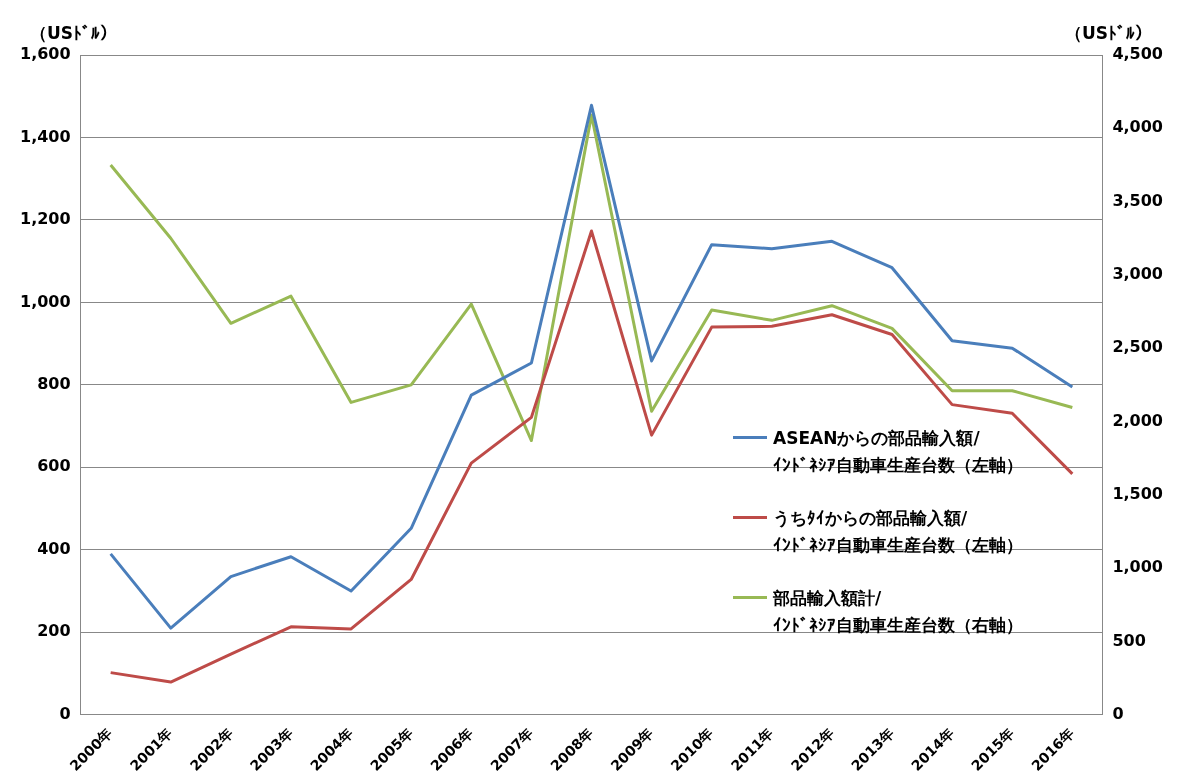  What do you see at coordinates (1109, 33) in the screenshot?
I see `y2-axis-title: （USﾄﾞﾙ）` at bounding box center [1109, 33].